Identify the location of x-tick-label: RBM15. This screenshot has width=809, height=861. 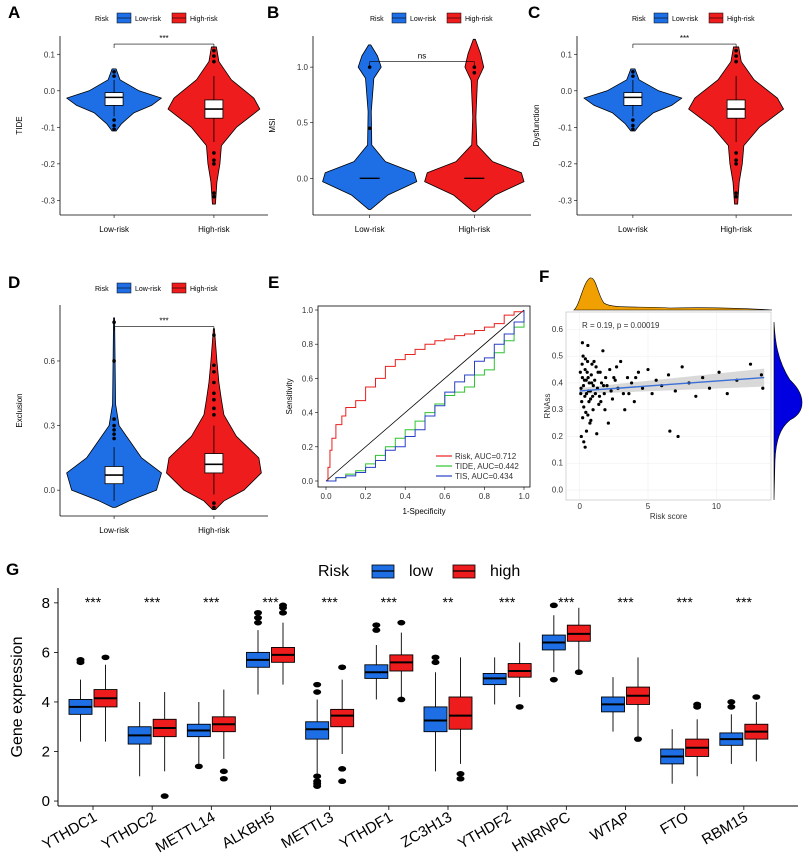
(725, 829).